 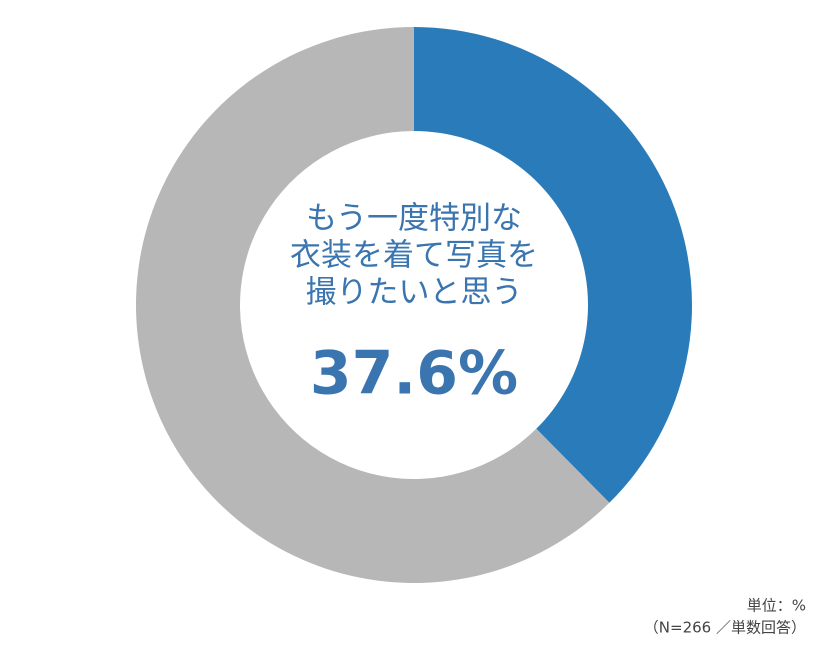 I want to click on note: （N=266 ／単数回答）, so click(x=725, y=628).